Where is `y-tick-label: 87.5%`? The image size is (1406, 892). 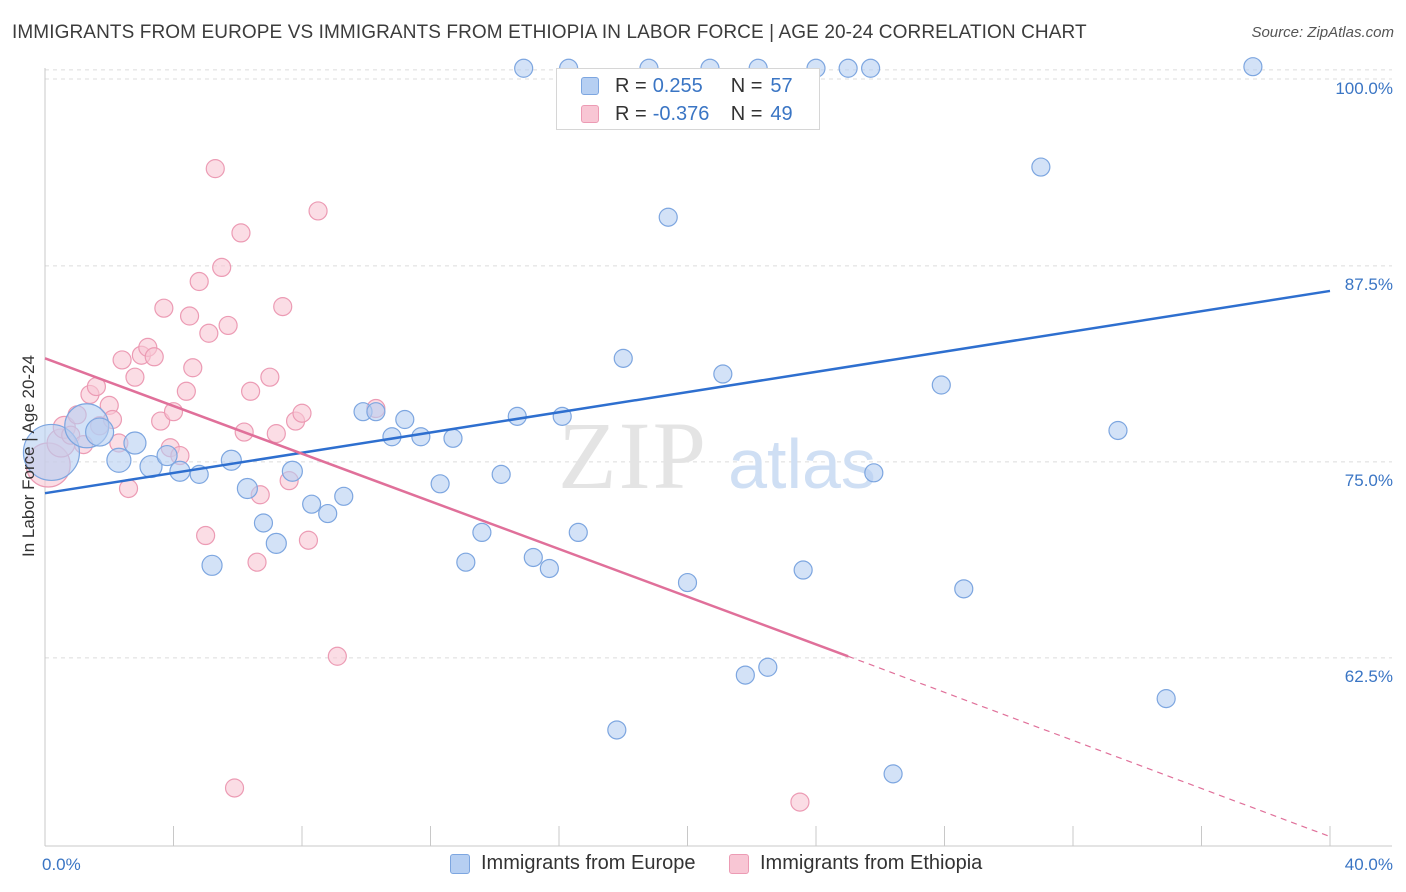
y-tick-label: 87.5% is located at coordinates (1369, 284).